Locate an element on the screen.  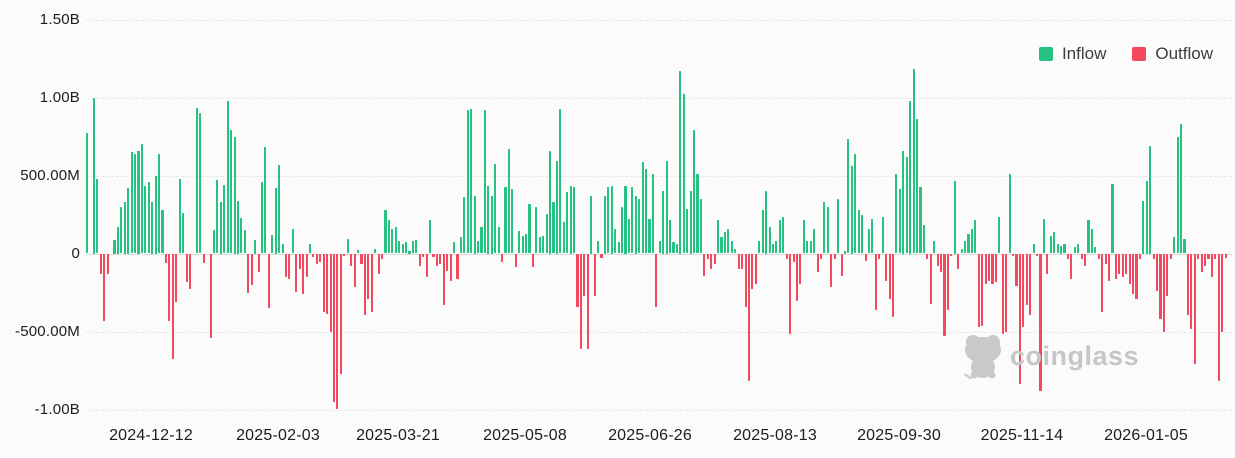
legend-item-outflow: Outflow is located at coordinates (1172, 54).